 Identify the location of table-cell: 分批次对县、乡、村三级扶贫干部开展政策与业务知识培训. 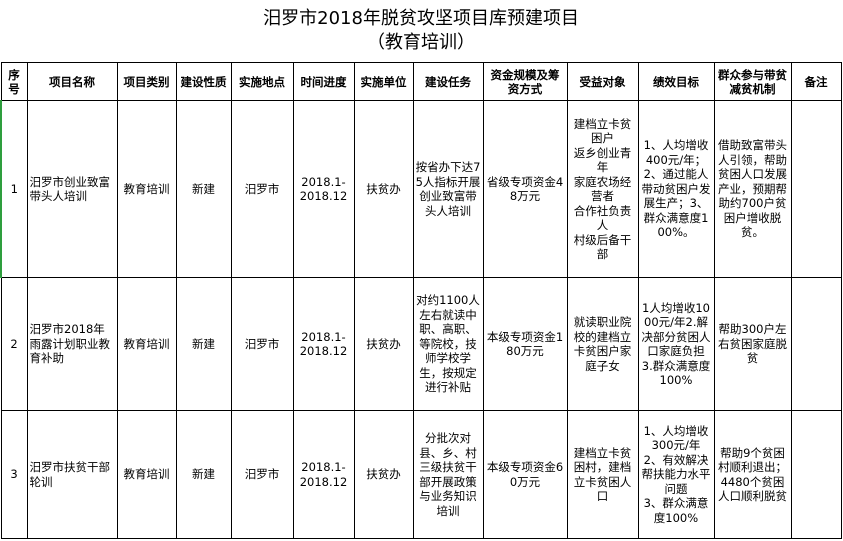
(448, 474).